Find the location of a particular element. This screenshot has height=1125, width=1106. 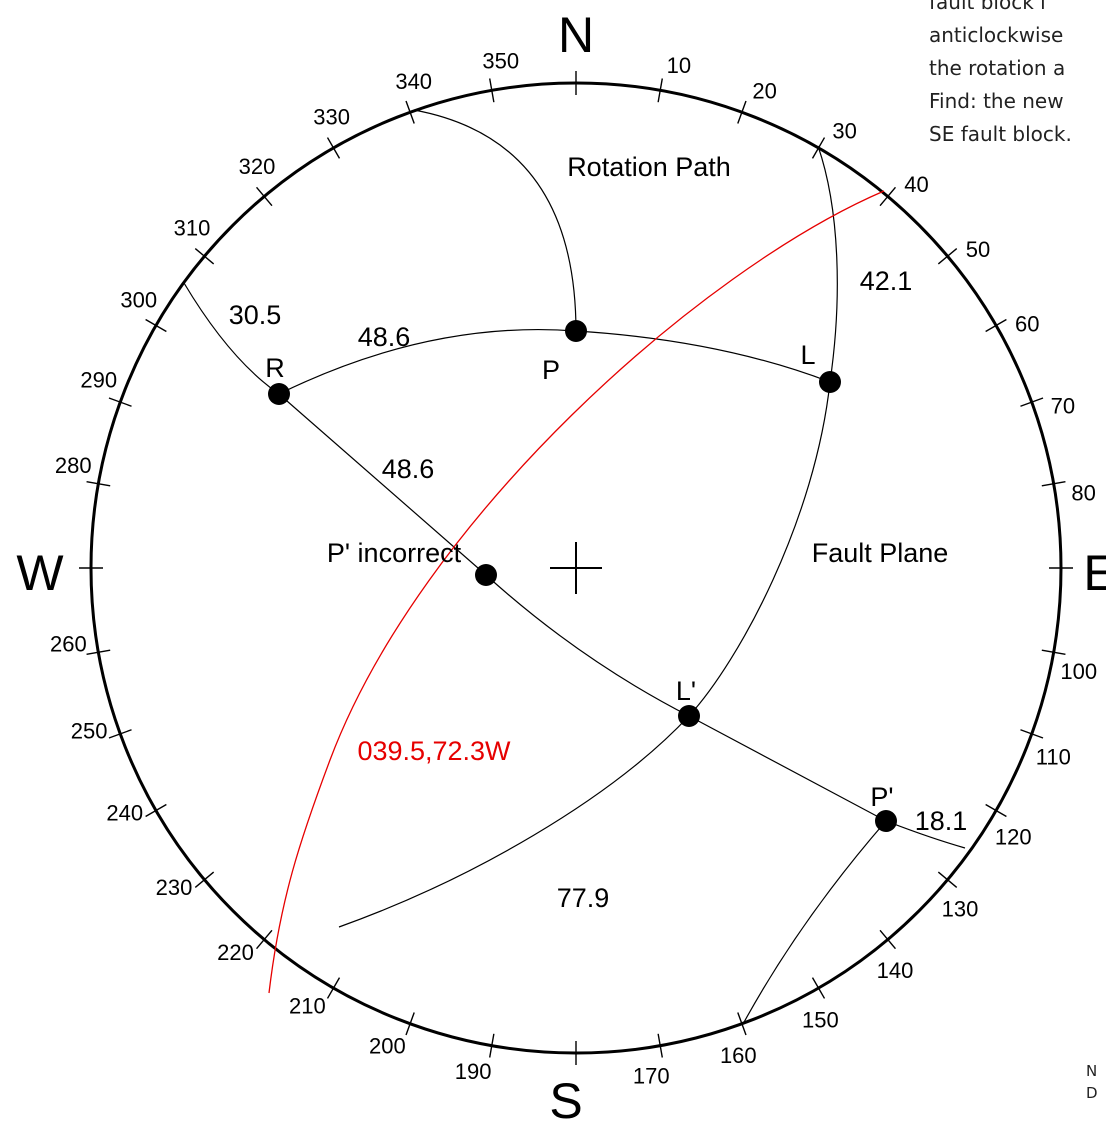

azimuth-label-150: 150 is located at coordinates (820, 1019).